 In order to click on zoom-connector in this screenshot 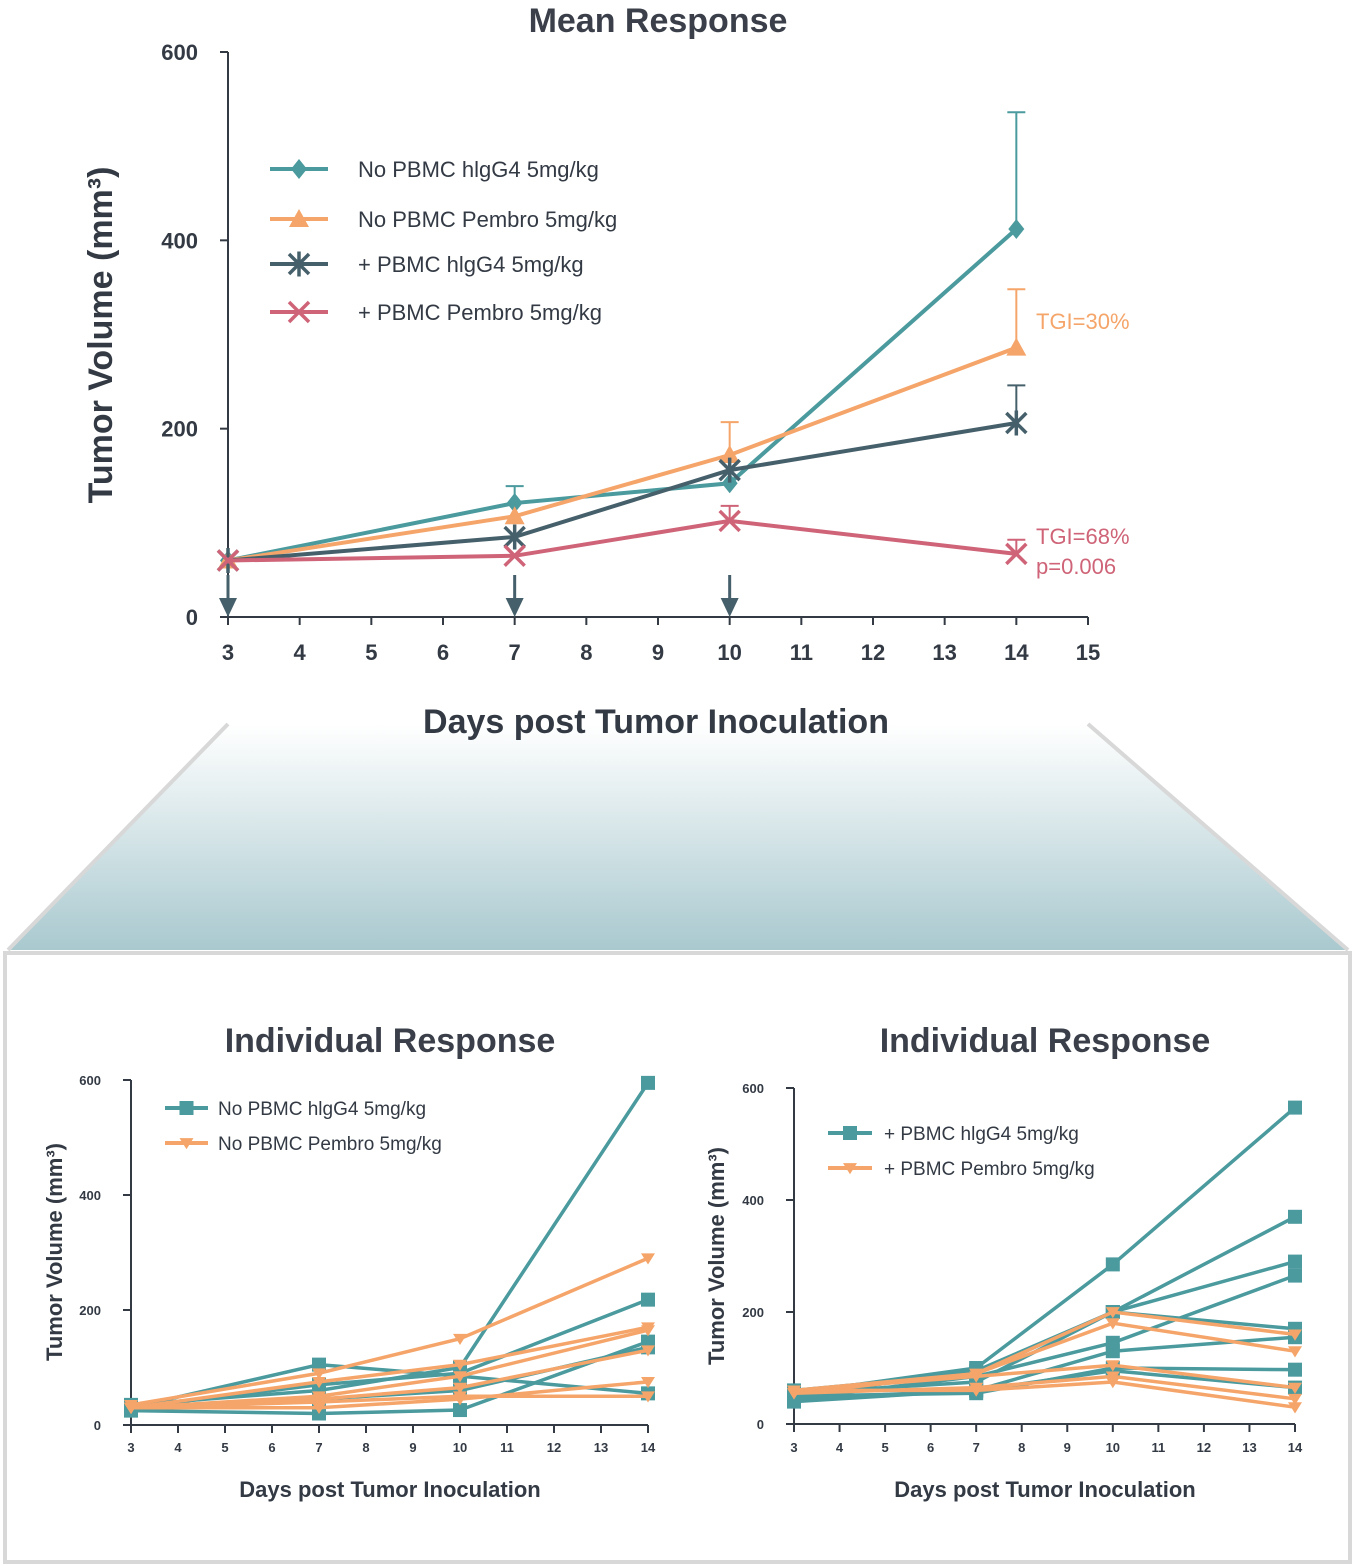, I will do `click(678, 837)`.